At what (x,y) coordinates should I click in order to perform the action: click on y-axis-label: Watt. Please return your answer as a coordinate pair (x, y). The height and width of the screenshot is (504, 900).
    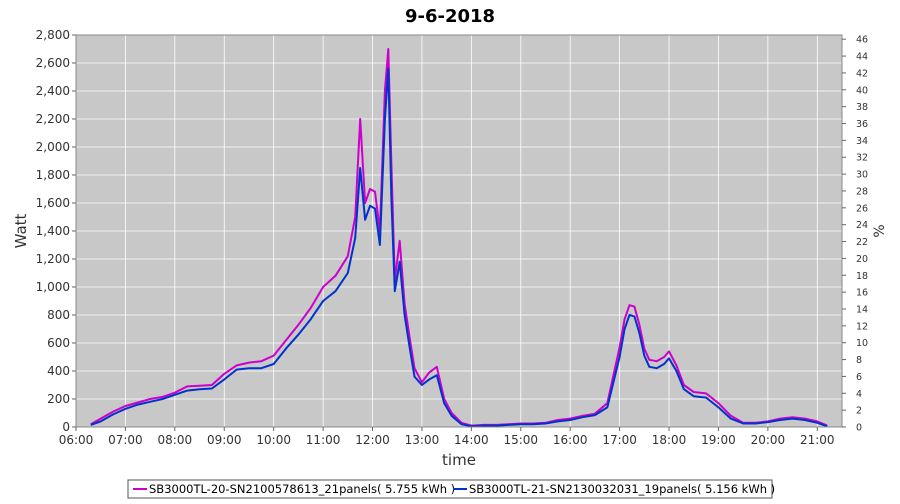
    Looking at the image, I should click on (21, 230).